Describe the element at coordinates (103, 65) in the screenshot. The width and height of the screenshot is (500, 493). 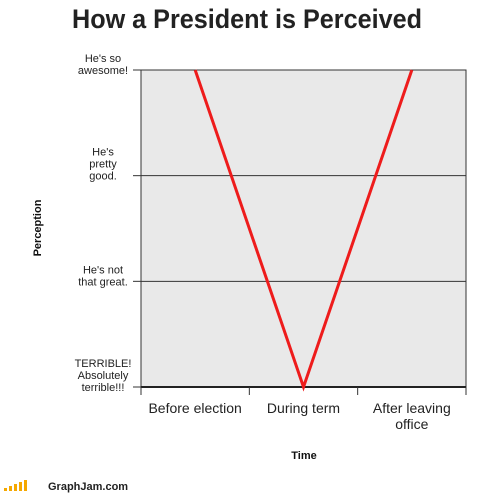
I see `y-tick-label: He's so awesome!` at that location.